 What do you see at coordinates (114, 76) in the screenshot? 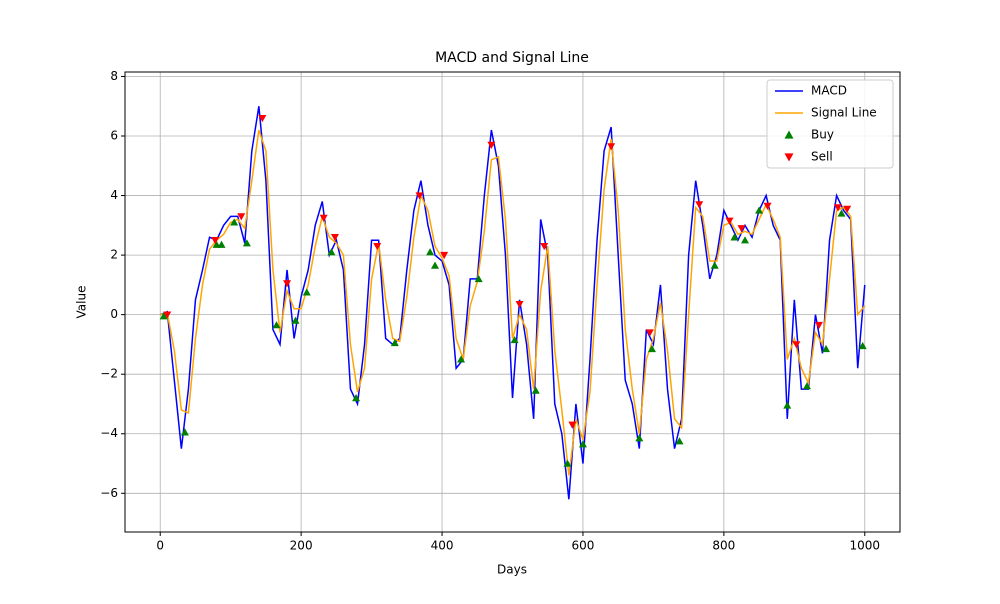
I see `y-tick-label: 8` at bounding box center [114, 76].